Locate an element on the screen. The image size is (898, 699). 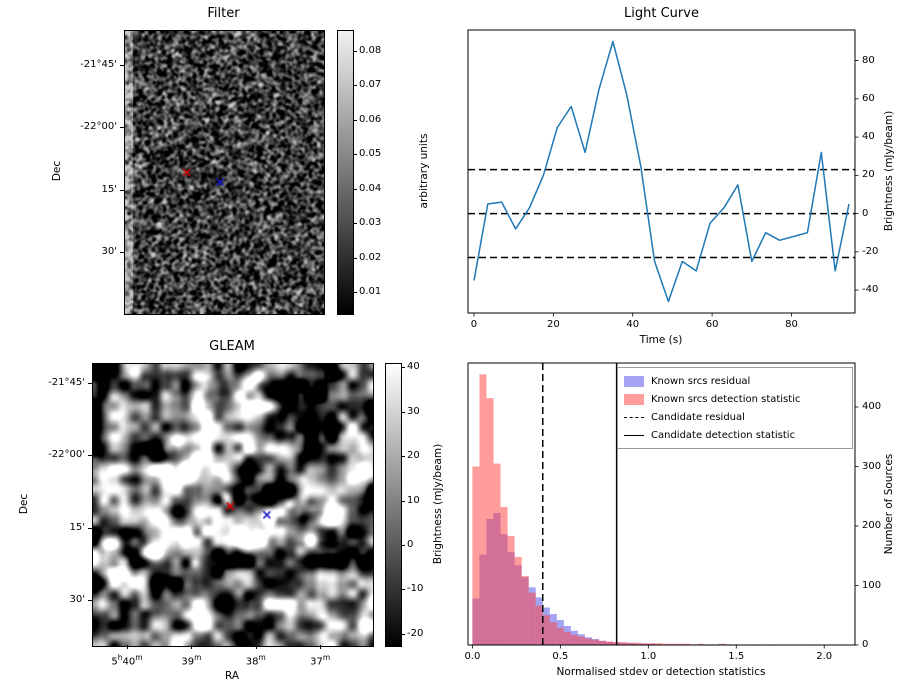
filter-sky-image is located at coordinates (224, 172).